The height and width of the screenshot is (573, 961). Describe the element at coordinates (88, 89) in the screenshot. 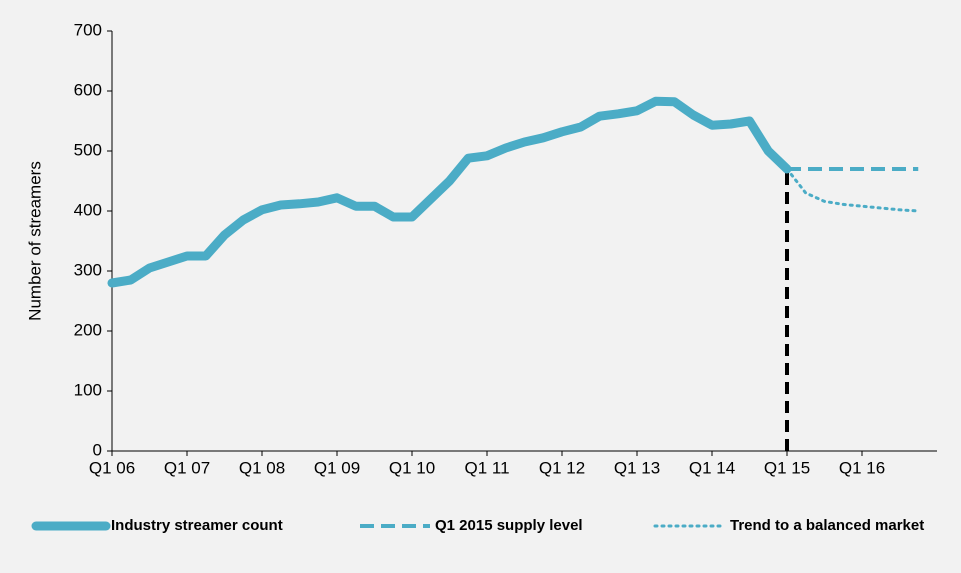

I see `y-tick-label: 600` at that location.